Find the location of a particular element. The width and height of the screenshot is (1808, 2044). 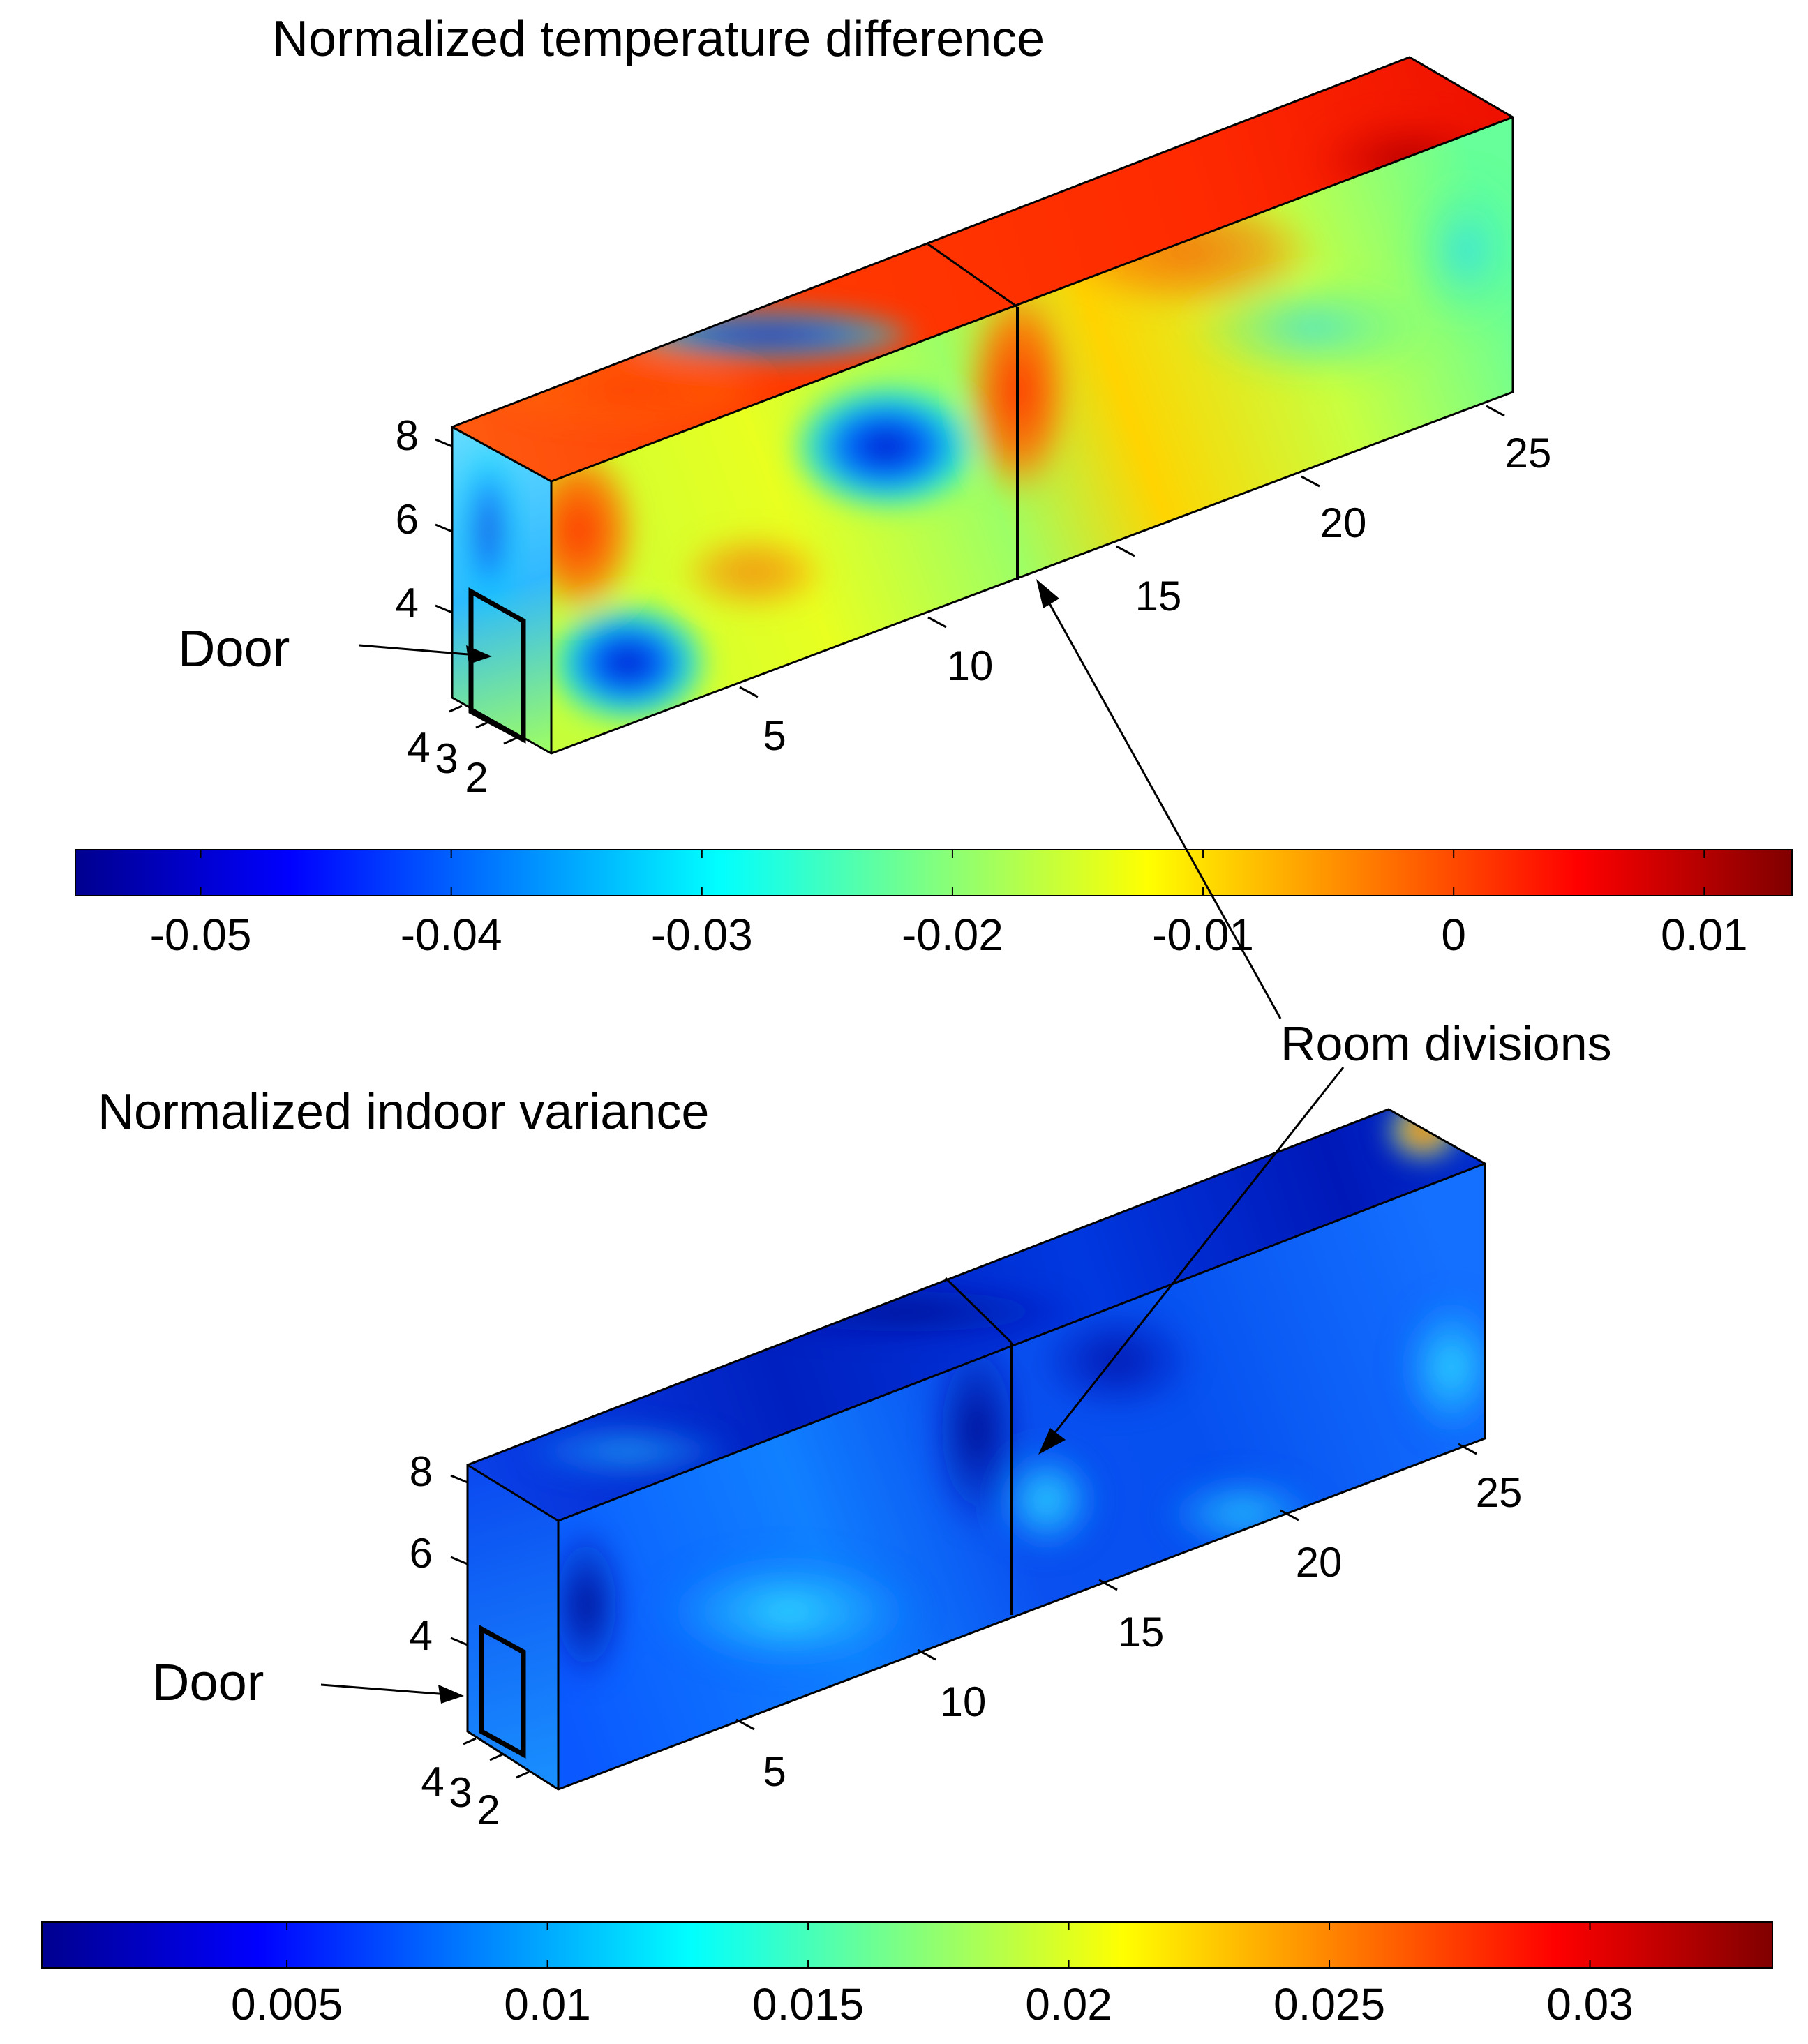

front-field is located at coordinates (1032, 446).